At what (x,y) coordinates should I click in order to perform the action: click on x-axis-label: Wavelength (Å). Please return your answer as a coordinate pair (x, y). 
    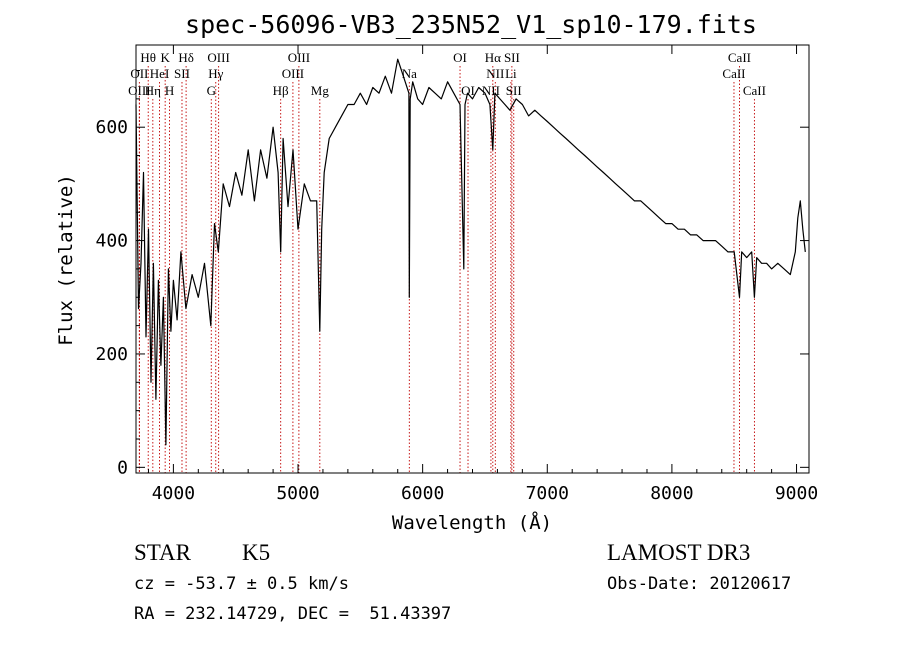
    Looking at the image, I should click on (472, 522).